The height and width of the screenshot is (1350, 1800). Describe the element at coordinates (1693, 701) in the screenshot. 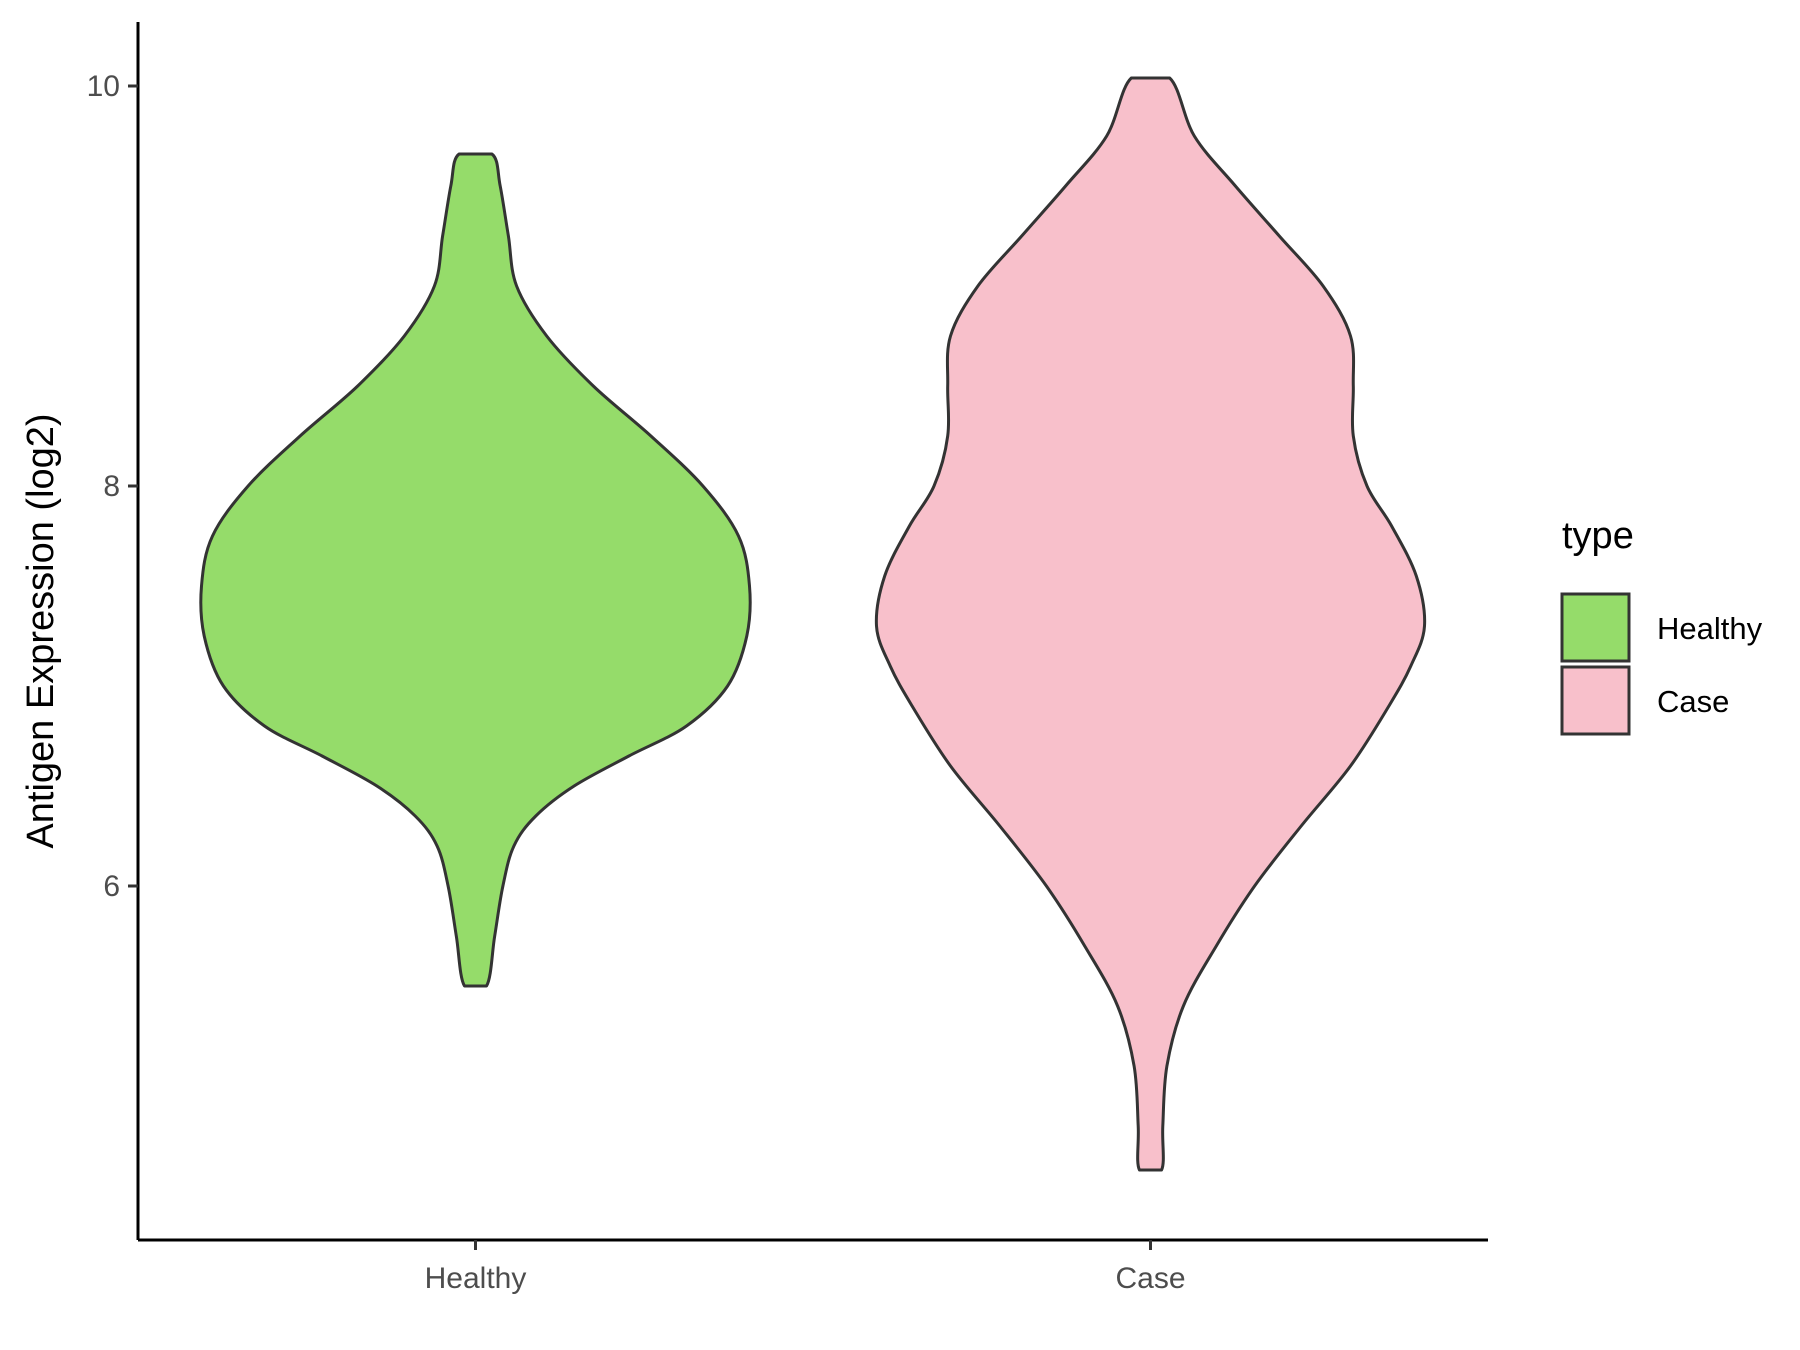

I see `legend-label-case: Case` at that location.